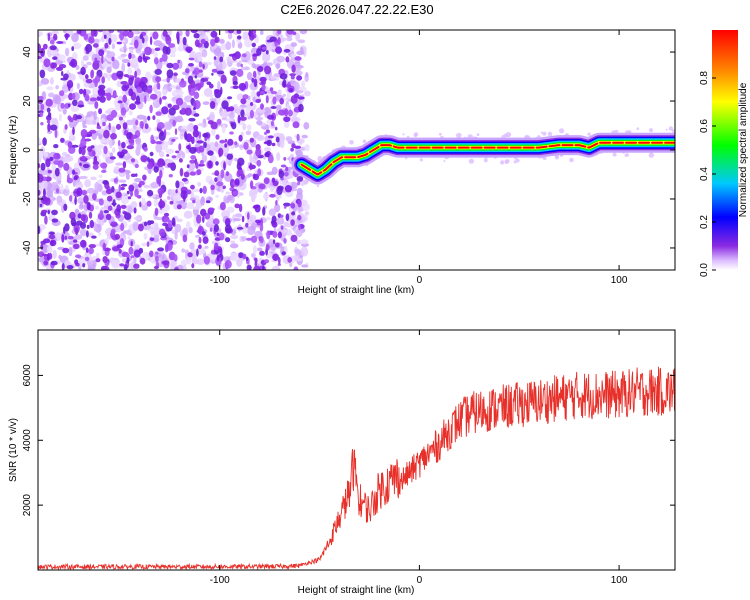 The width and height of the screenshot is (750, 600). Describe the element at coordinates (220, 280) in the screenshot. I see `x-tick-label: -100` at that location.